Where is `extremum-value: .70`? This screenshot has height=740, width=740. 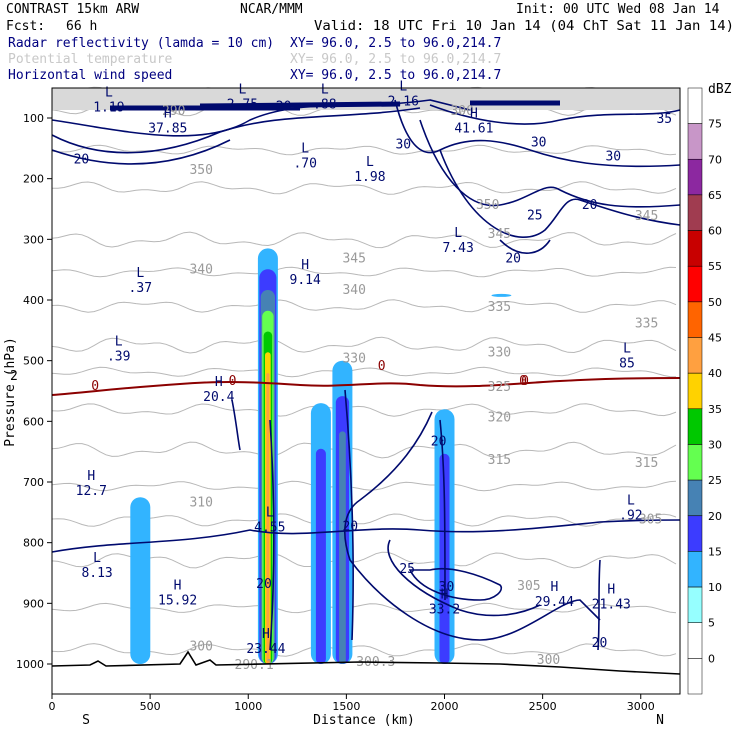 extremum-value: .70 is located at coordinates (304, 164).